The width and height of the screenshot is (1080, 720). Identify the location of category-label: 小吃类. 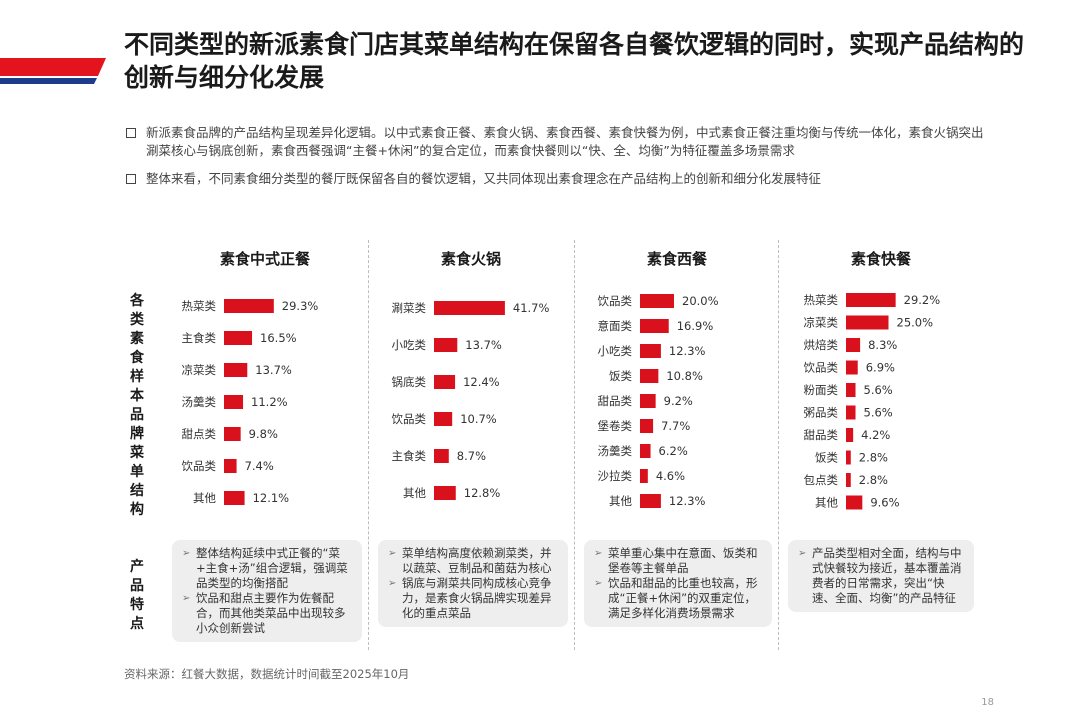
(409, 345).